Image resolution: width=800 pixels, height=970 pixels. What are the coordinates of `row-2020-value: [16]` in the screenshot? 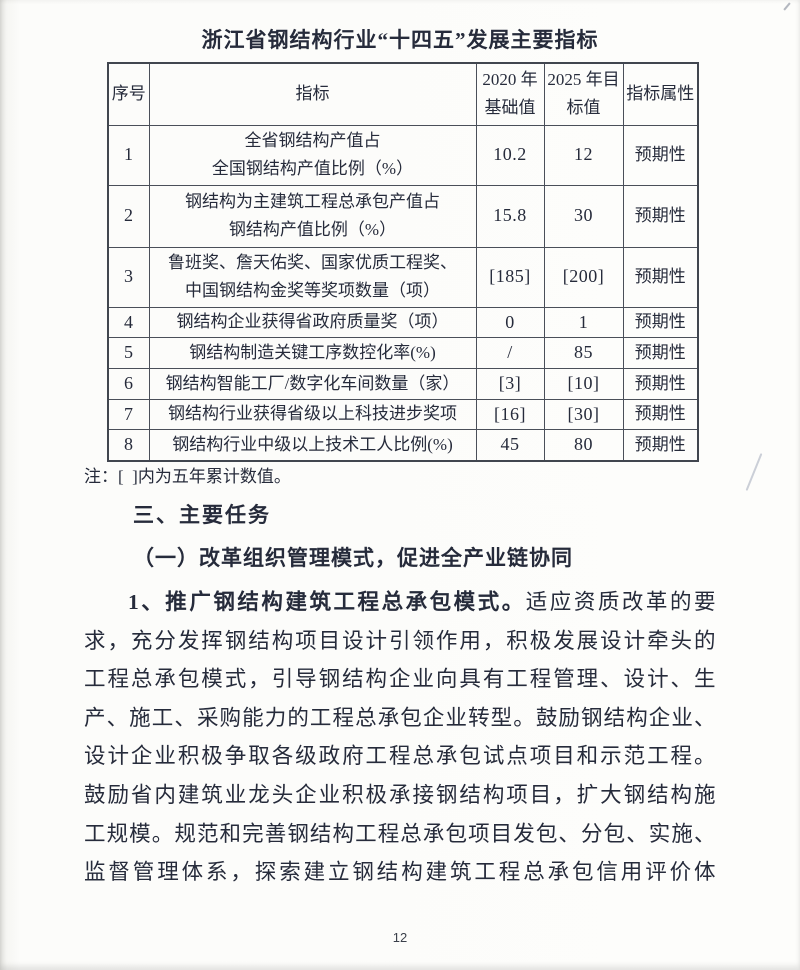 It's located at (510, 414).